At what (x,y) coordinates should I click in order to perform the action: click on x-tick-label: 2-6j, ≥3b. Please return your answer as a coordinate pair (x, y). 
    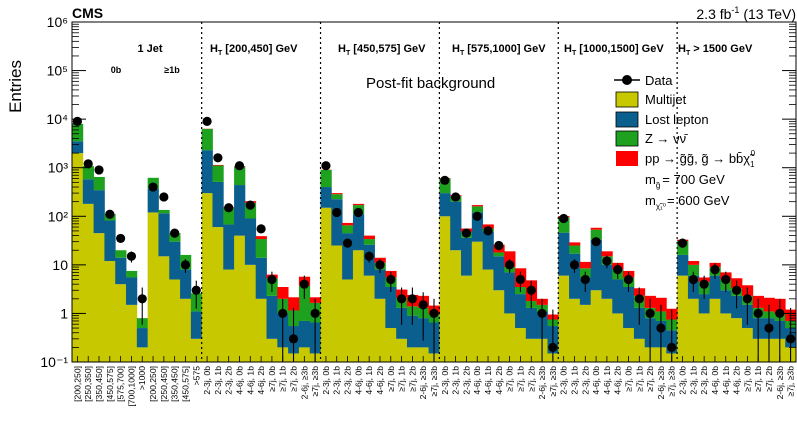
    Looking at the image, I should click on (304, 383).